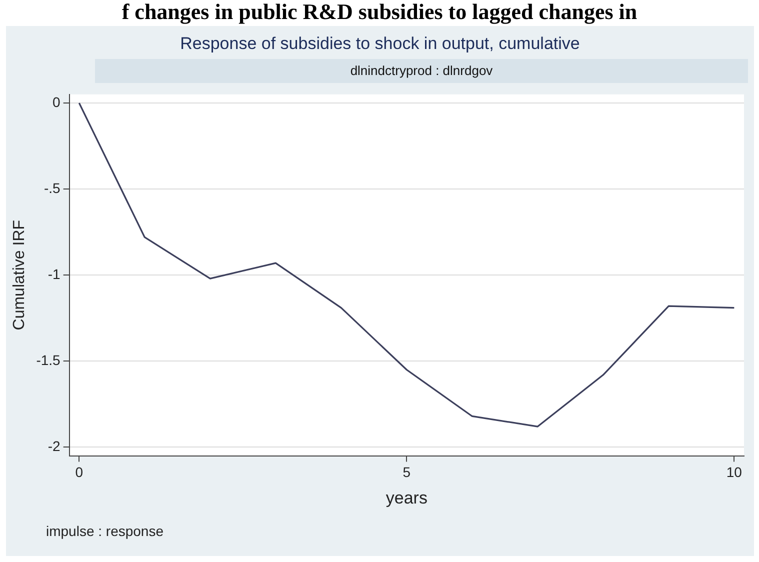 The height and width of the screenshot is (562, 759). What do you see at coordinates (379, 12) in the screenshot?
I see `text: f changes in public R&D subsidies to lagged changes in` at bounding box center [379, 12].